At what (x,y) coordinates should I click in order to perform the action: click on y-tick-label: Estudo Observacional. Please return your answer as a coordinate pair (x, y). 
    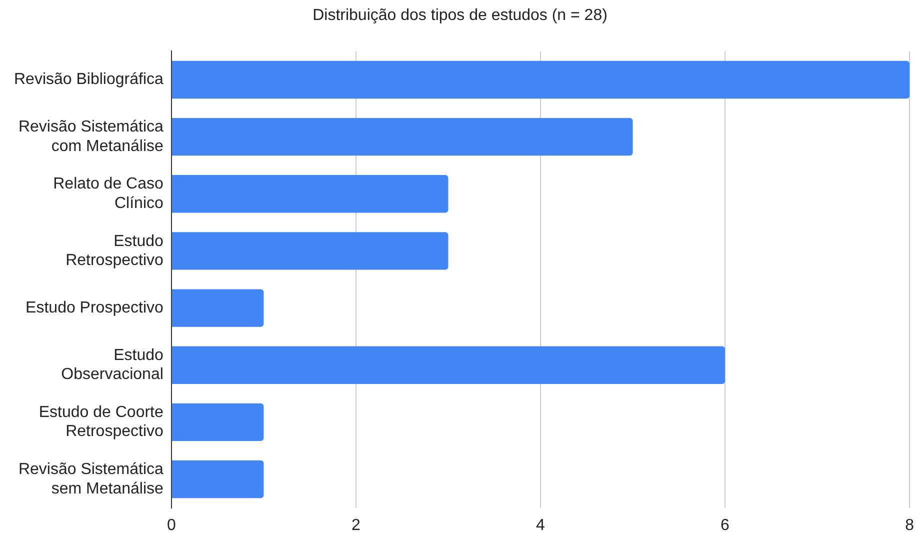
    Looking at the image, I should click on (112, 365).